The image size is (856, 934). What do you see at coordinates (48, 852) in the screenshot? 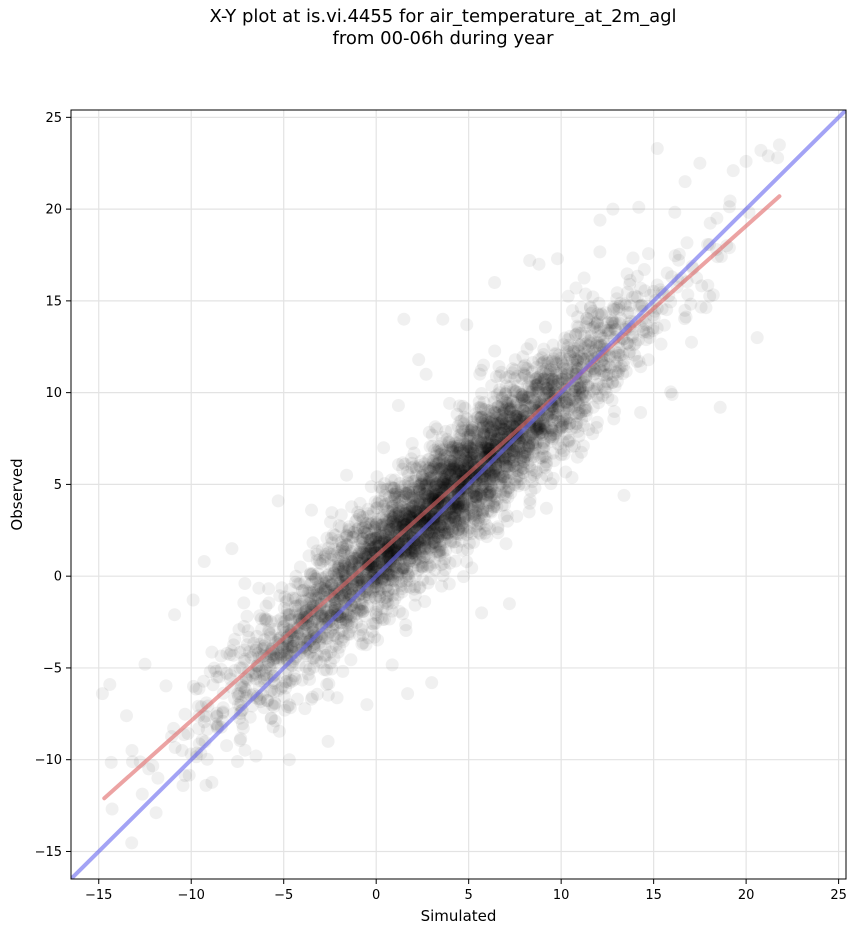
I see `y-tick-label: −15` at bounding box center [48, 852].